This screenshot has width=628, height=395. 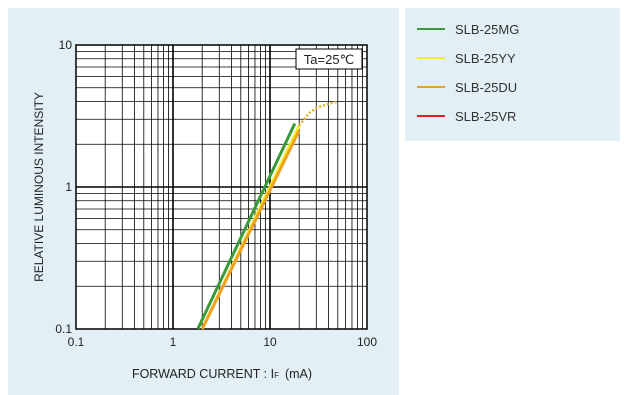 I want to click on legend-swatch-slb-25du, so click(x=431, y=87).